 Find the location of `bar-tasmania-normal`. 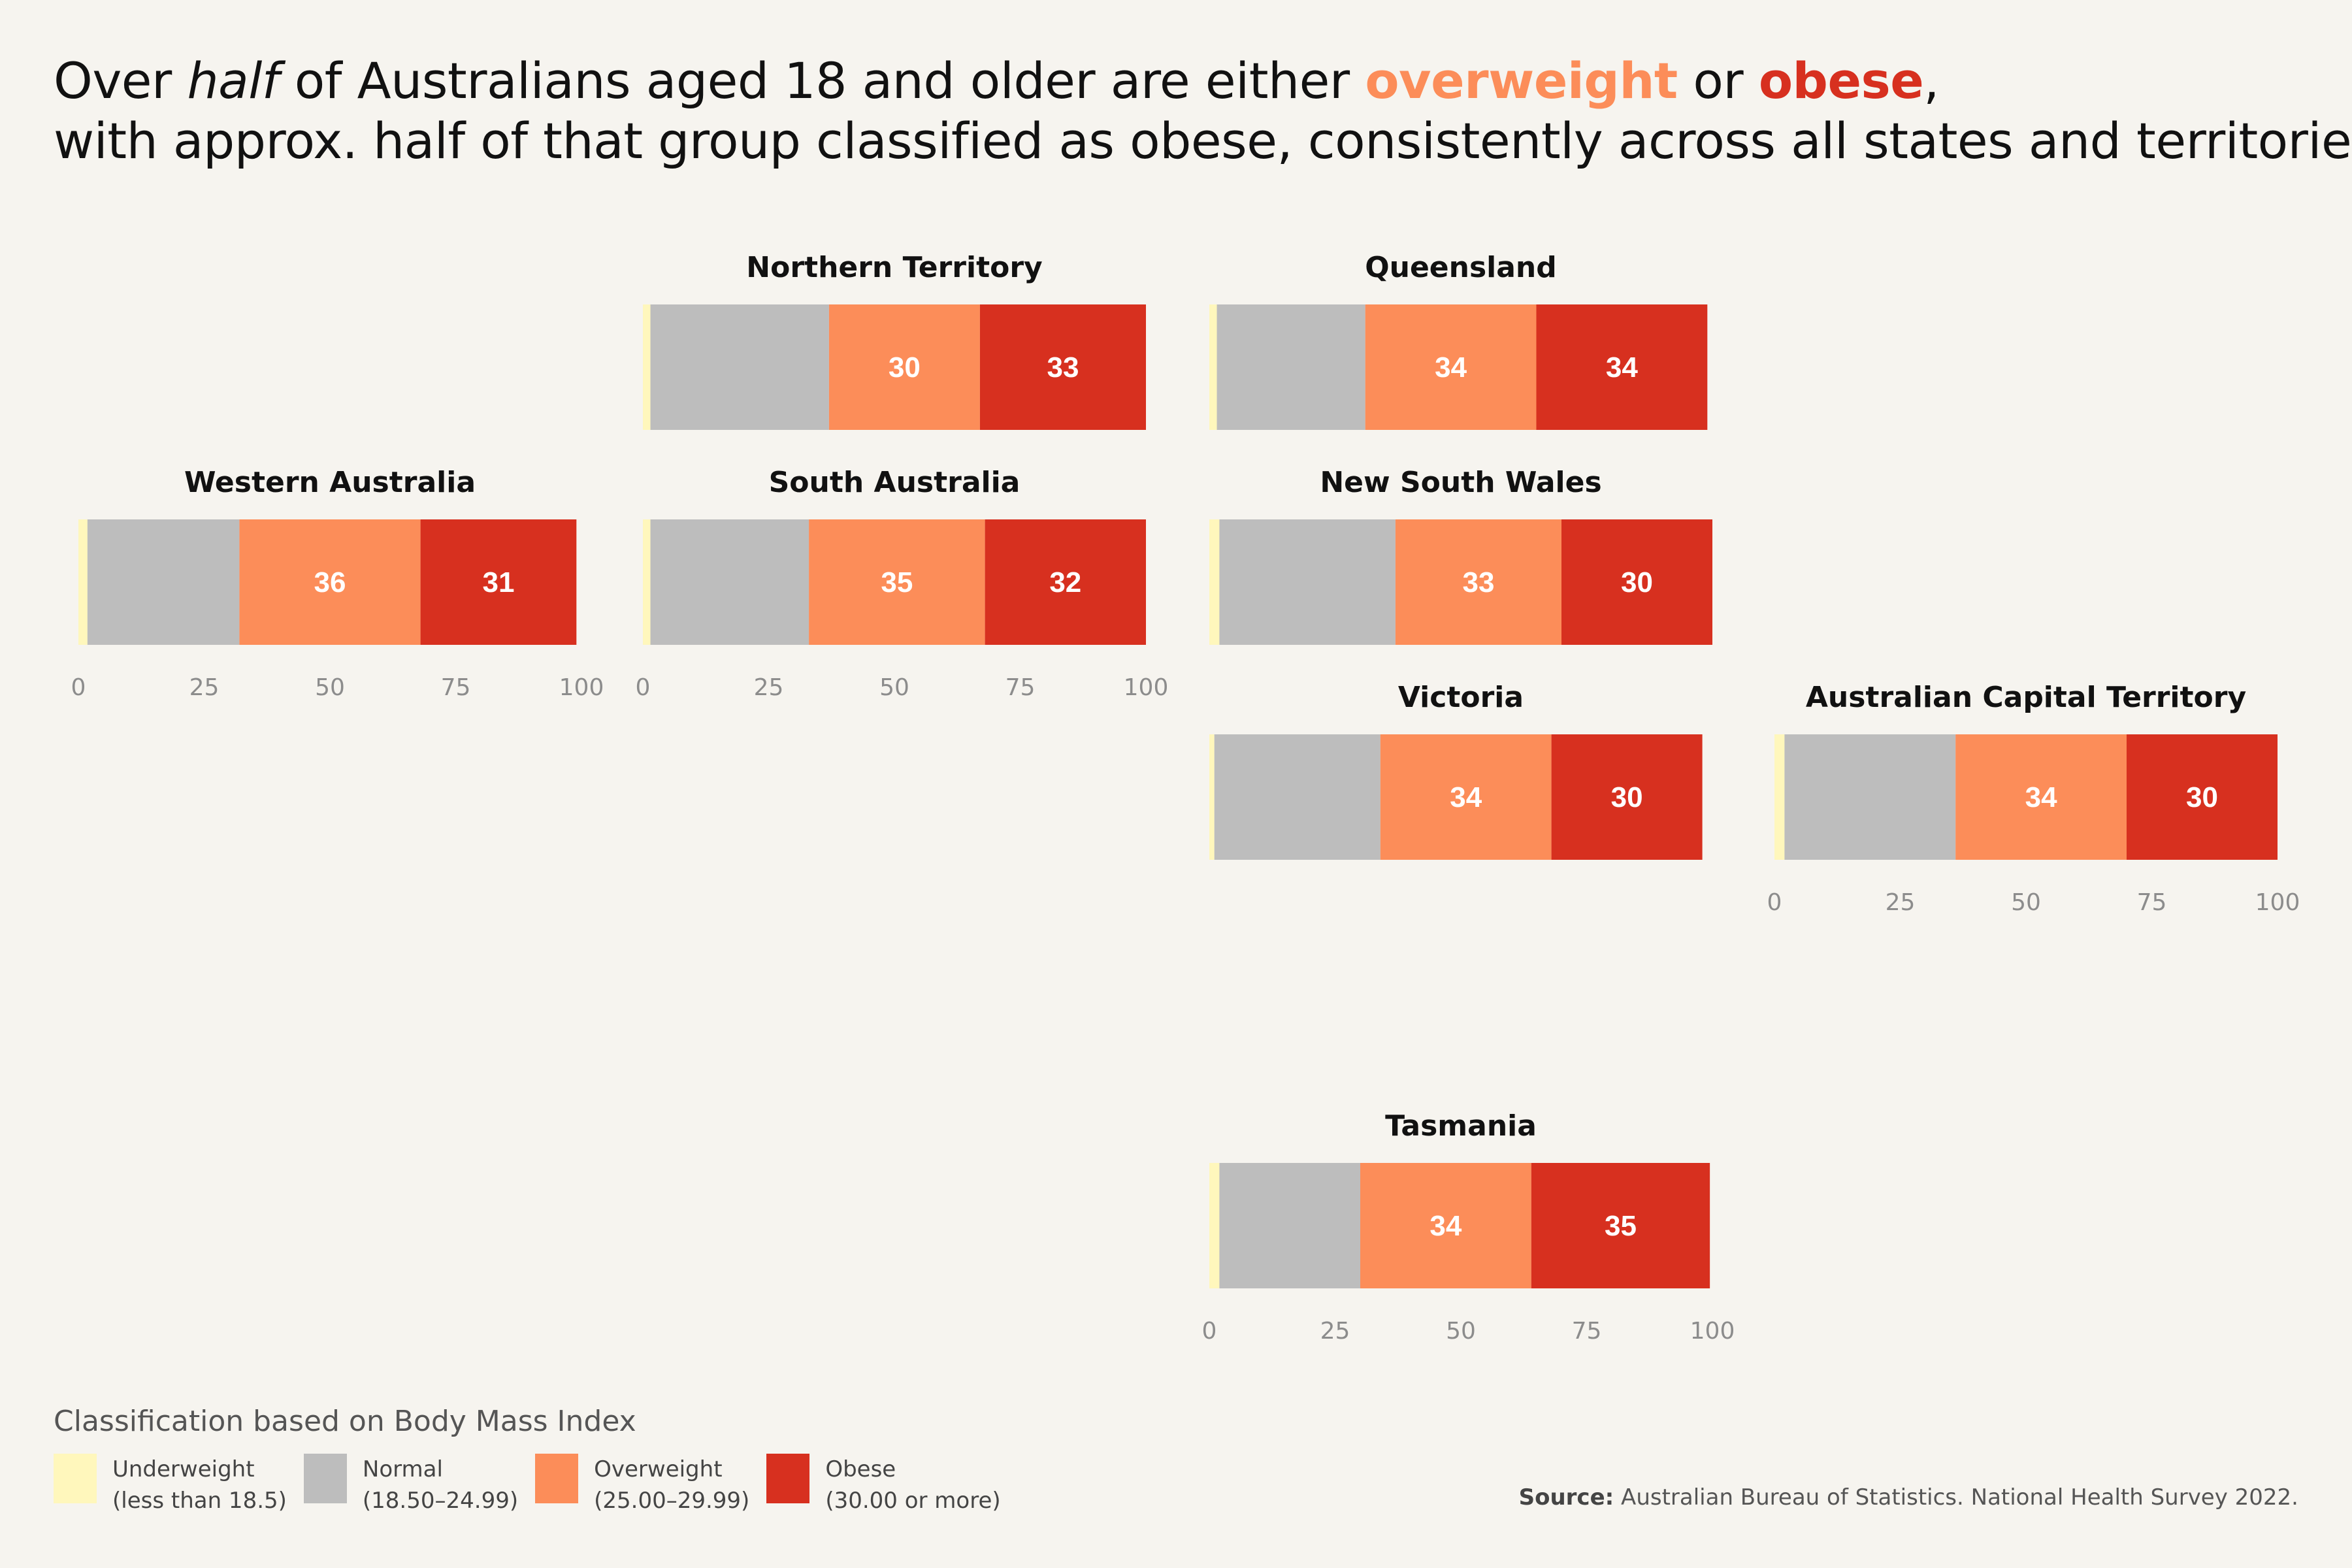

bar-tasmania-normal is located at coordinates (1289, 1225).